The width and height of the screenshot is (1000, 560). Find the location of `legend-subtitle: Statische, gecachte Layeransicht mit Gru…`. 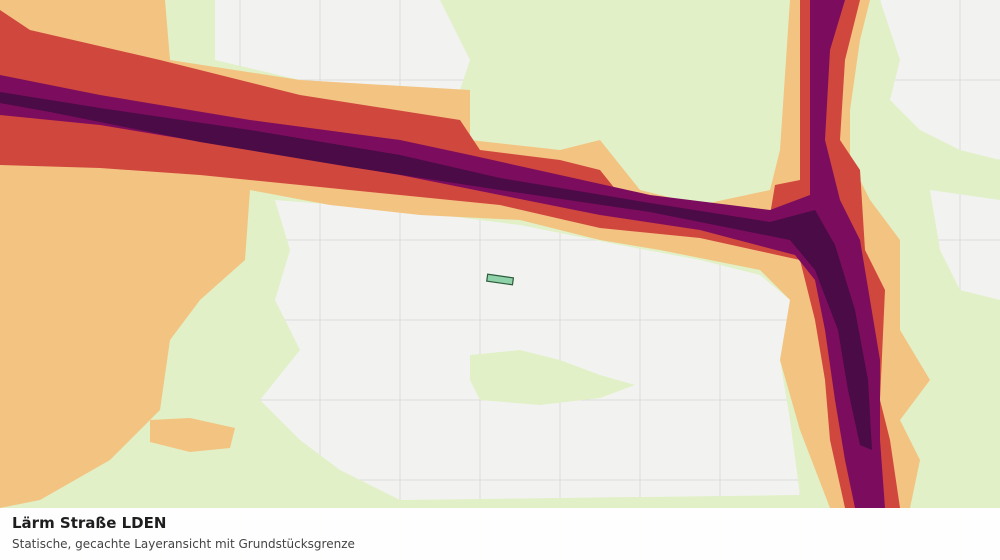

legend-subtitle: Statische, gecachte Layeransicht mit Gru… is located at coordinates (183, 544).